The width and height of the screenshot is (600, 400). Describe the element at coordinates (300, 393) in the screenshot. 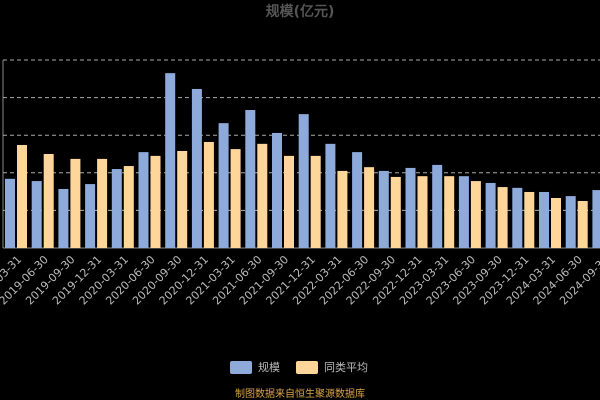

I see `source-note: 制图数据来自恒生聚源数据库` at that location.